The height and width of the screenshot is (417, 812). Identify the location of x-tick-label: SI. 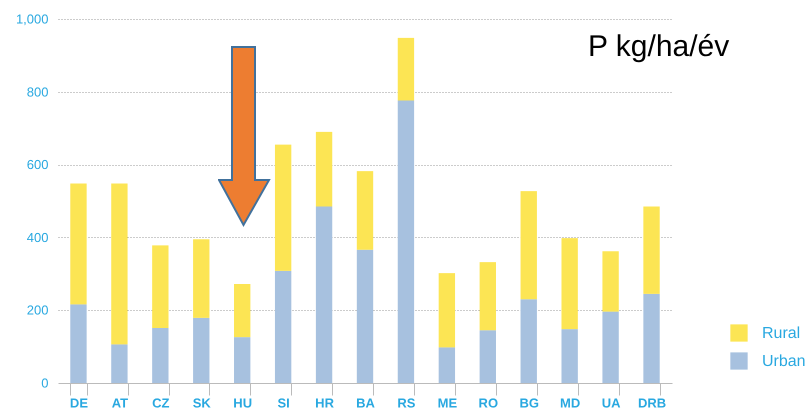
(283, 403).